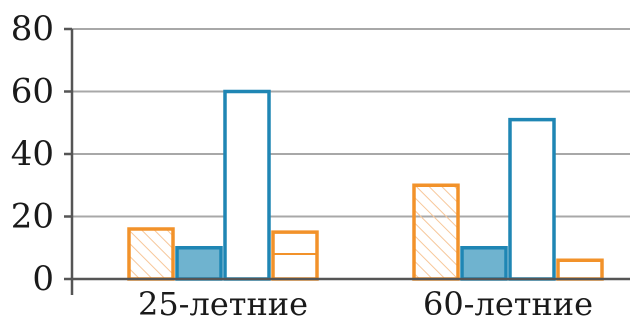 The height and width of the screenshot is (325, 640). Describe the element at coordinates (32, 217) in the screenshot. I see `y-tick-label-20: 20` at that location.